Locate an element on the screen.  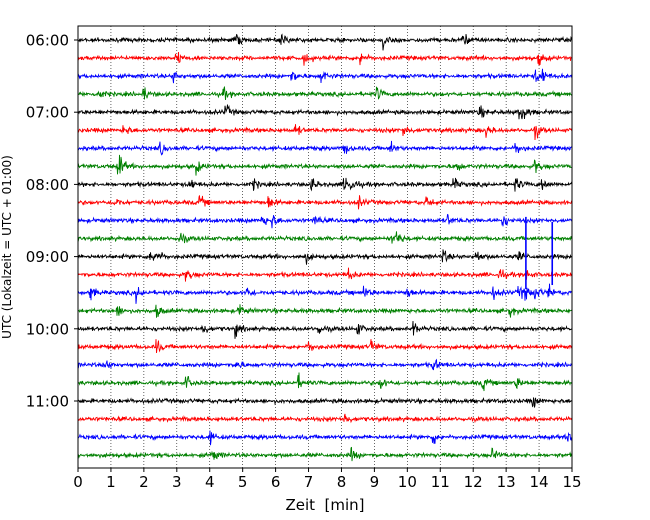
x-tick-label-9: 9 is located at coordinates (375, 482).